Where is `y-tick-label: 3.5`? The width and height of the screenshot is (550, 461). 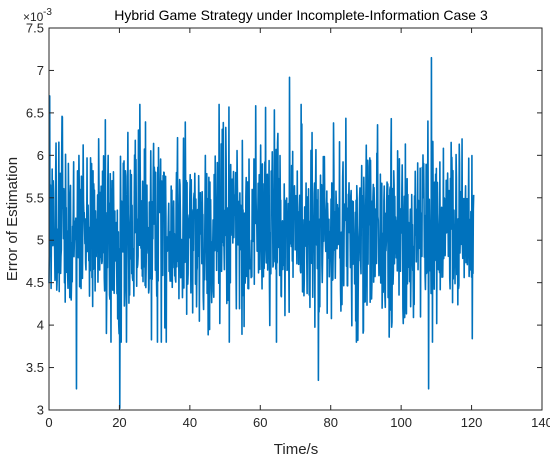
y-tick-label: 3.5 is located at coordinates (35, 367).